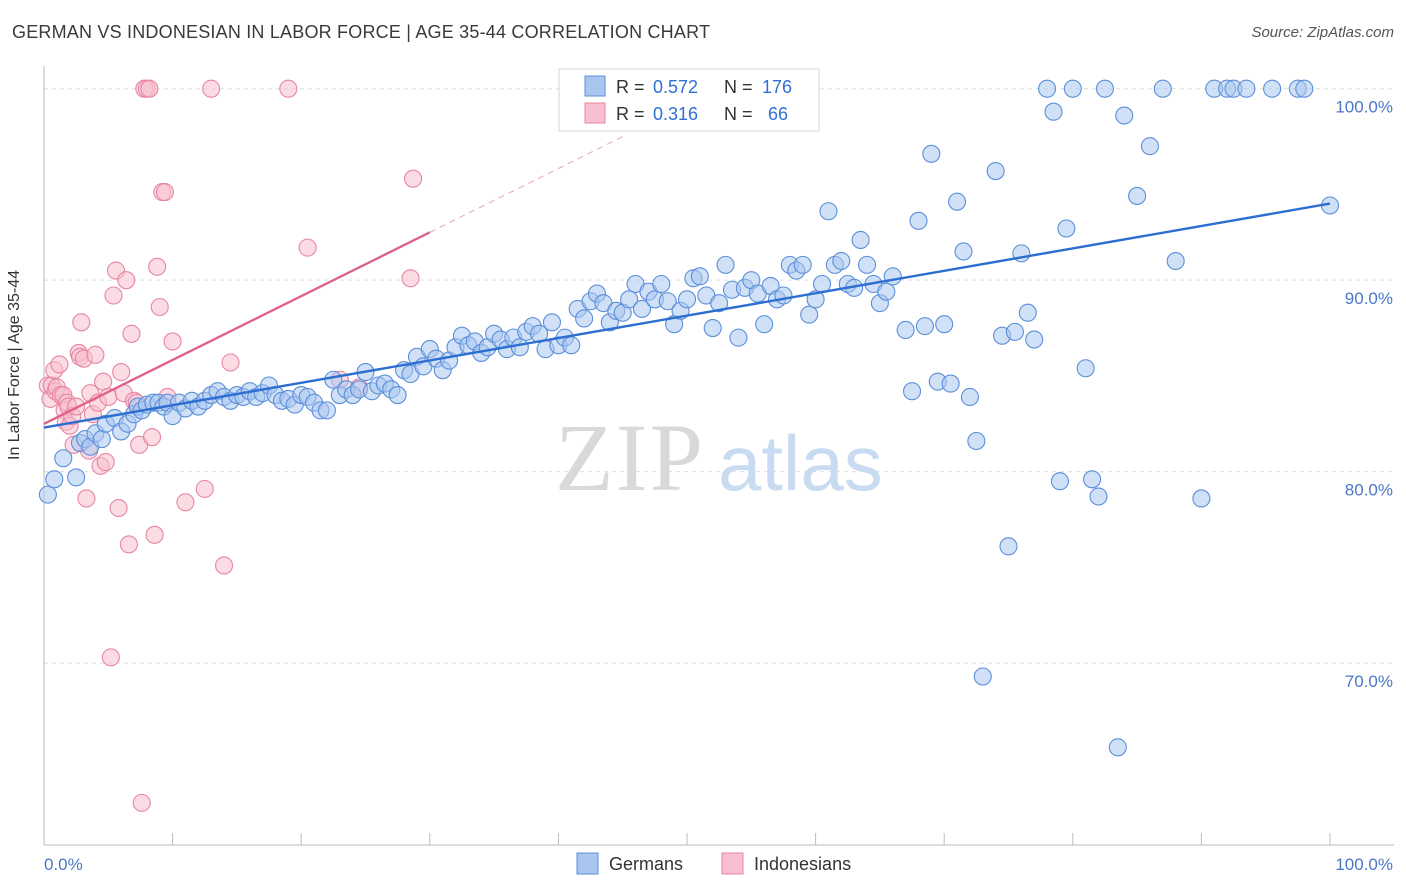 This screenshot has height=892, width=1406. I want to click on legend-n-value-germans: 176, so click(777, 87).